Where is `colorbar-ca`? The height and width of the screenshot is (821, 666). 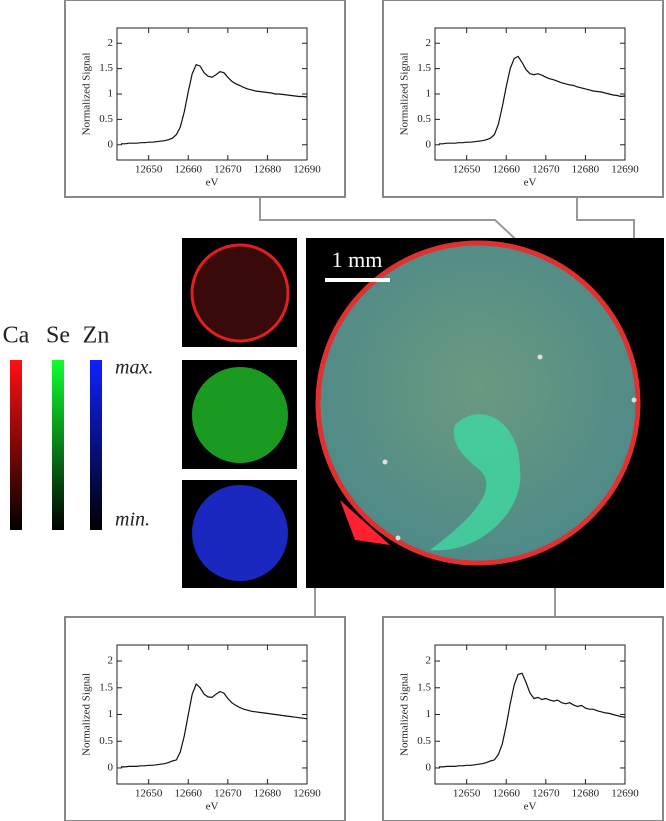
colorbar-ca is located at coordinates (16, 445).